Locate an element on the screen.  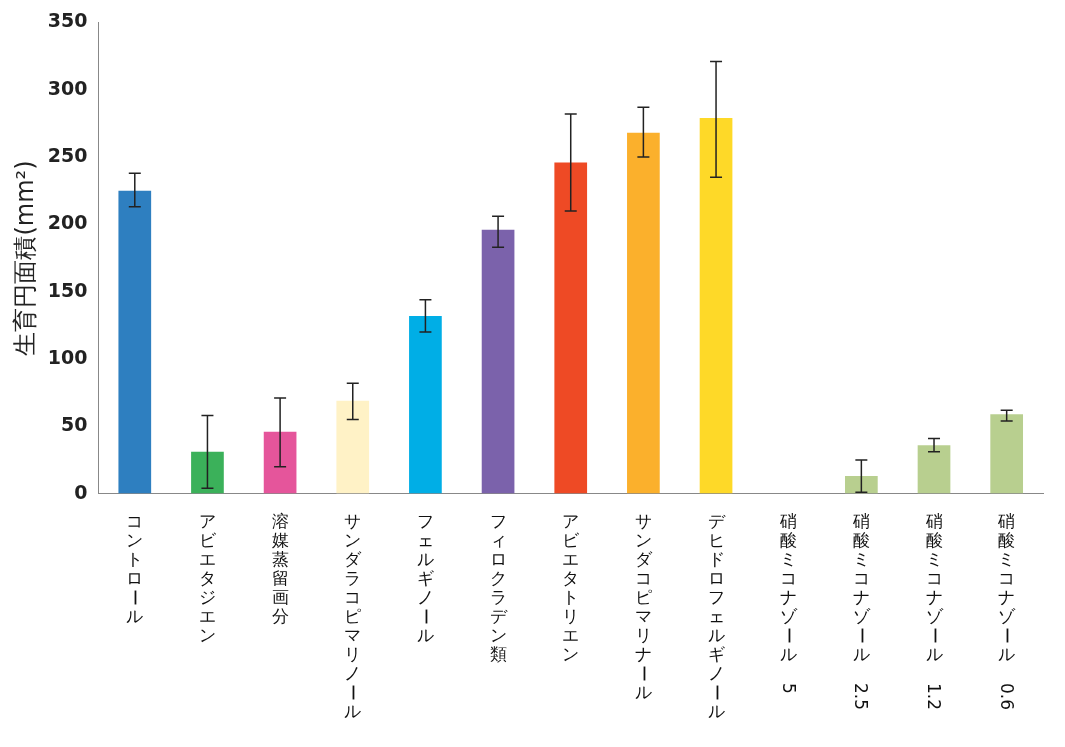
x-tick-label: アビエタトリエン is located at coordinates (571, 587).